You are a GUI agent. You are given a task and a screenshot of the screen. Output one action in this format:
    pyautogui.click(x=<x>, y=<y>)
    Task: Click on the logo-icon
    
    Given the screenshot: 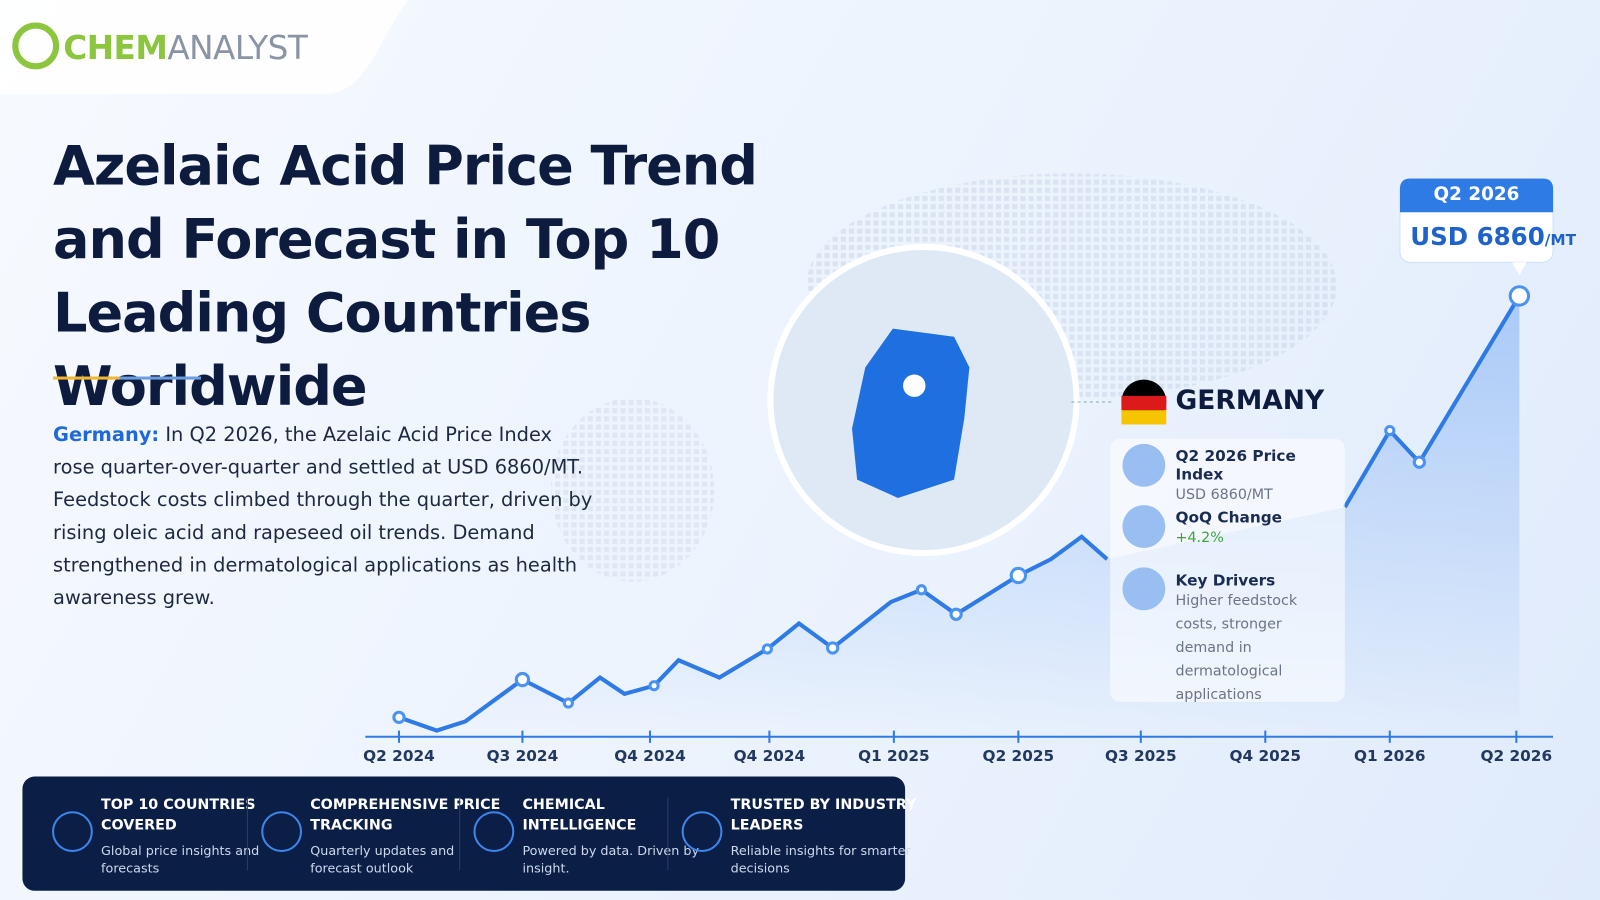 What is the action you would take?
    pyautogui.click(x=36, y=46)
    